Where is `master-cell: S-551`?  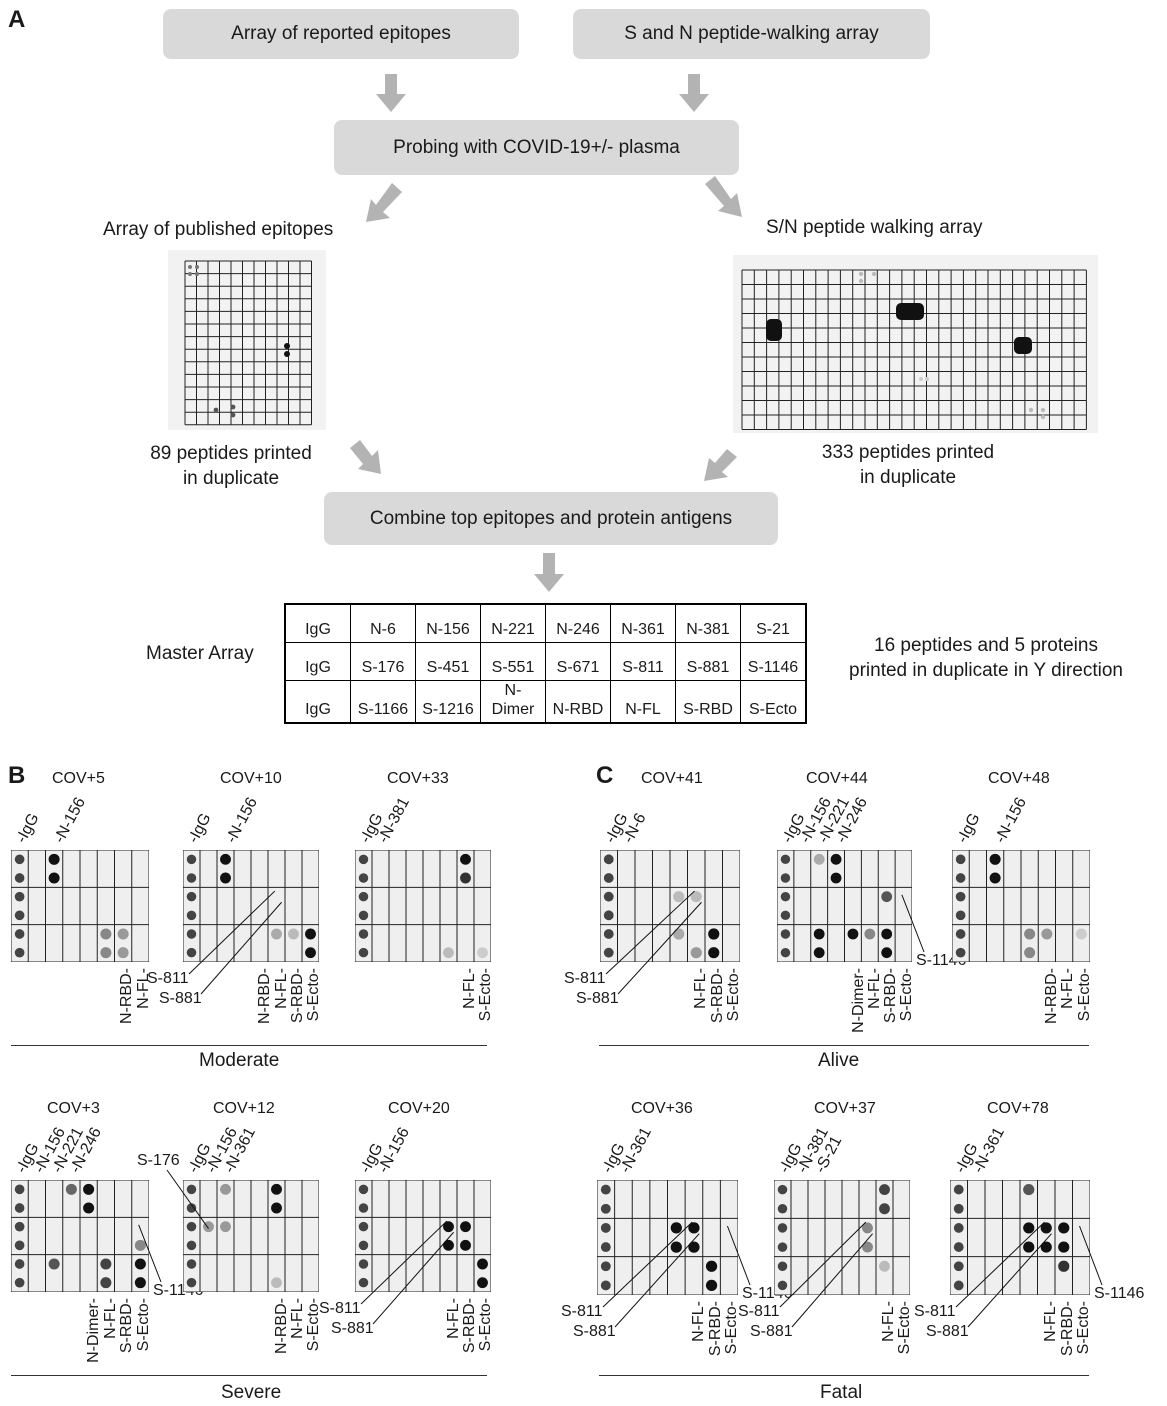 master-cell: S-551 is located at coordinates (513, 661).